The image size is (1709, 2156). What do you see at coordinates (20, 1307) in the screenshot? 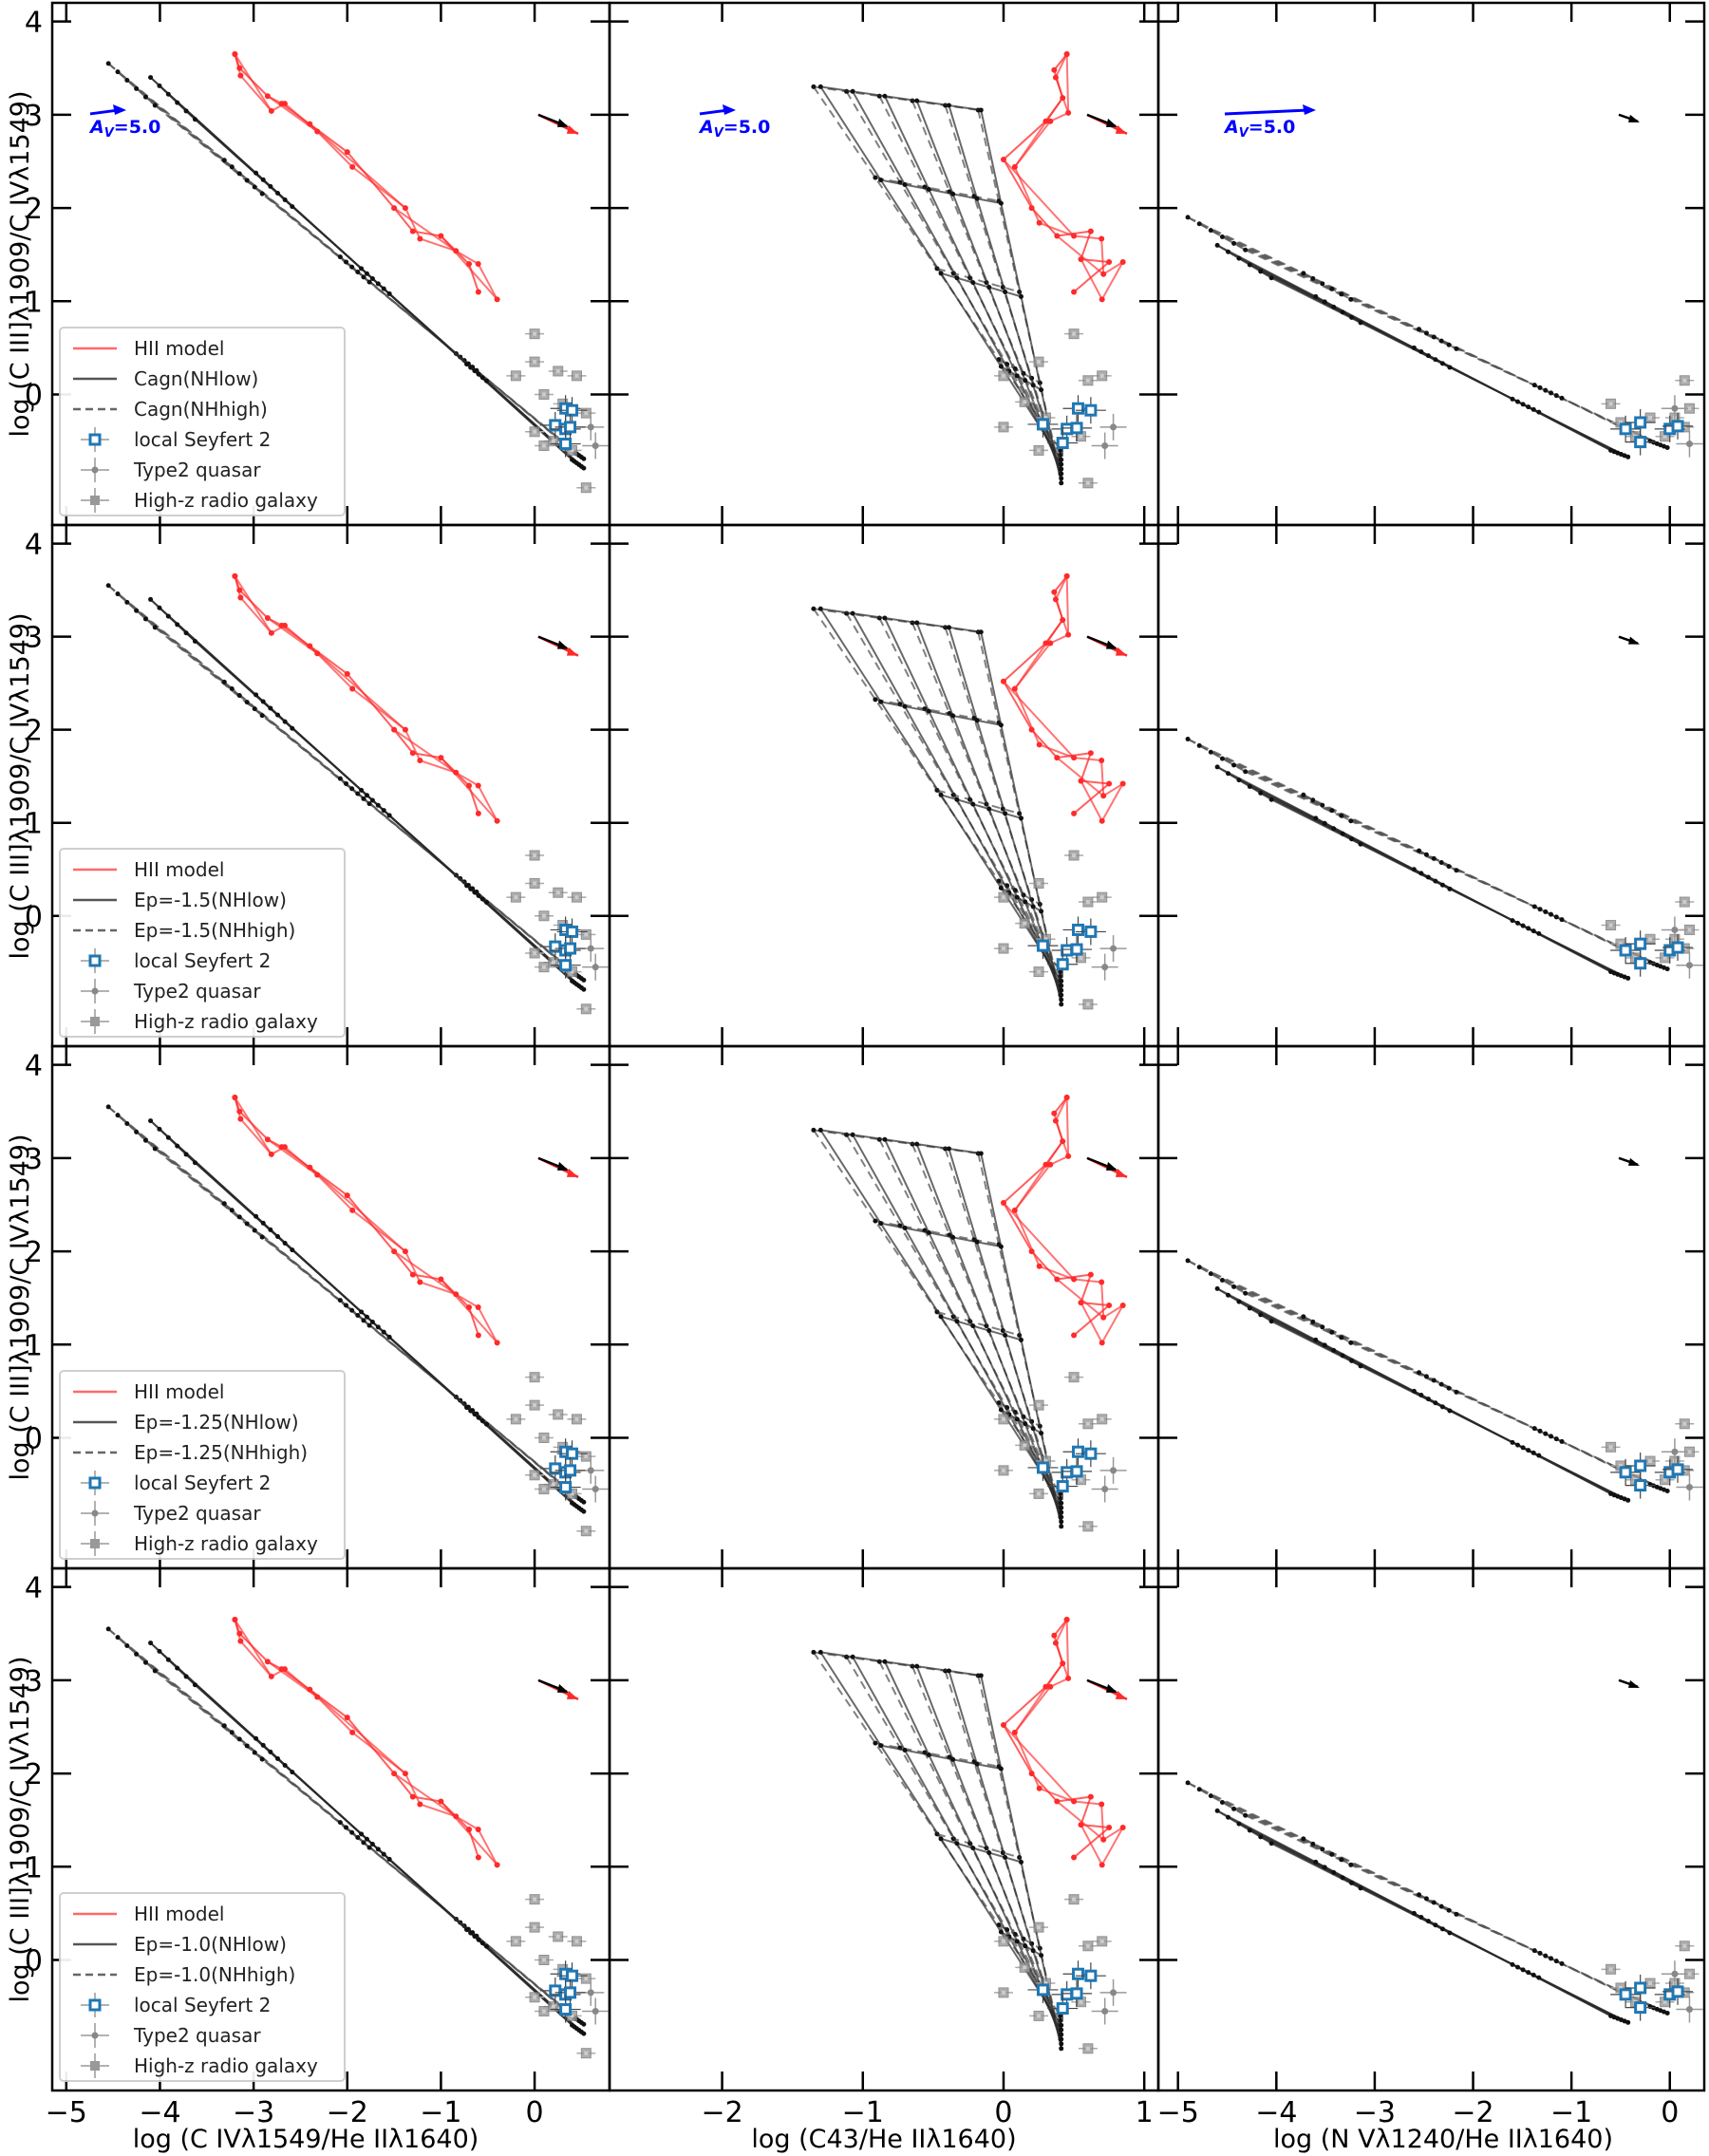
I see `y-axis-label-row-3: log (C III]λ1909/C IVλ1549)` at bounding box center [20, 1307].